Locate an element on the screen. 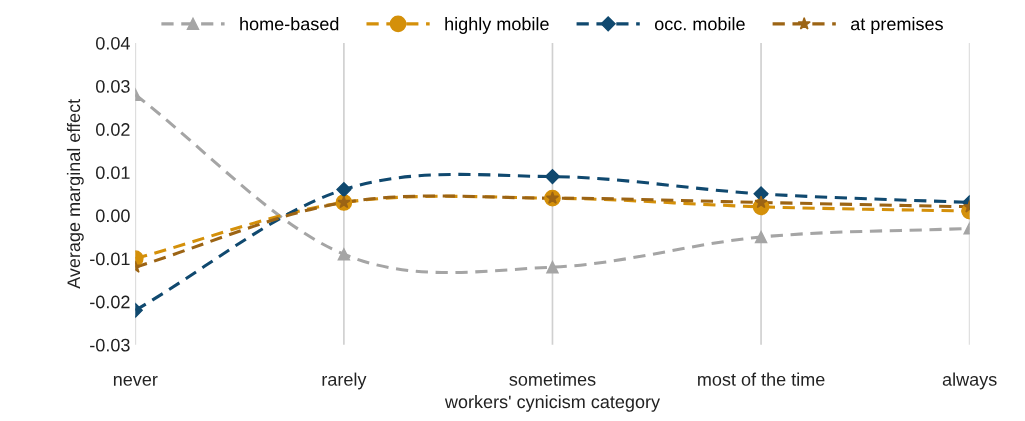 The image size is (1025, 421). x-tick-label: rarely is located at coordinates (344, 381).